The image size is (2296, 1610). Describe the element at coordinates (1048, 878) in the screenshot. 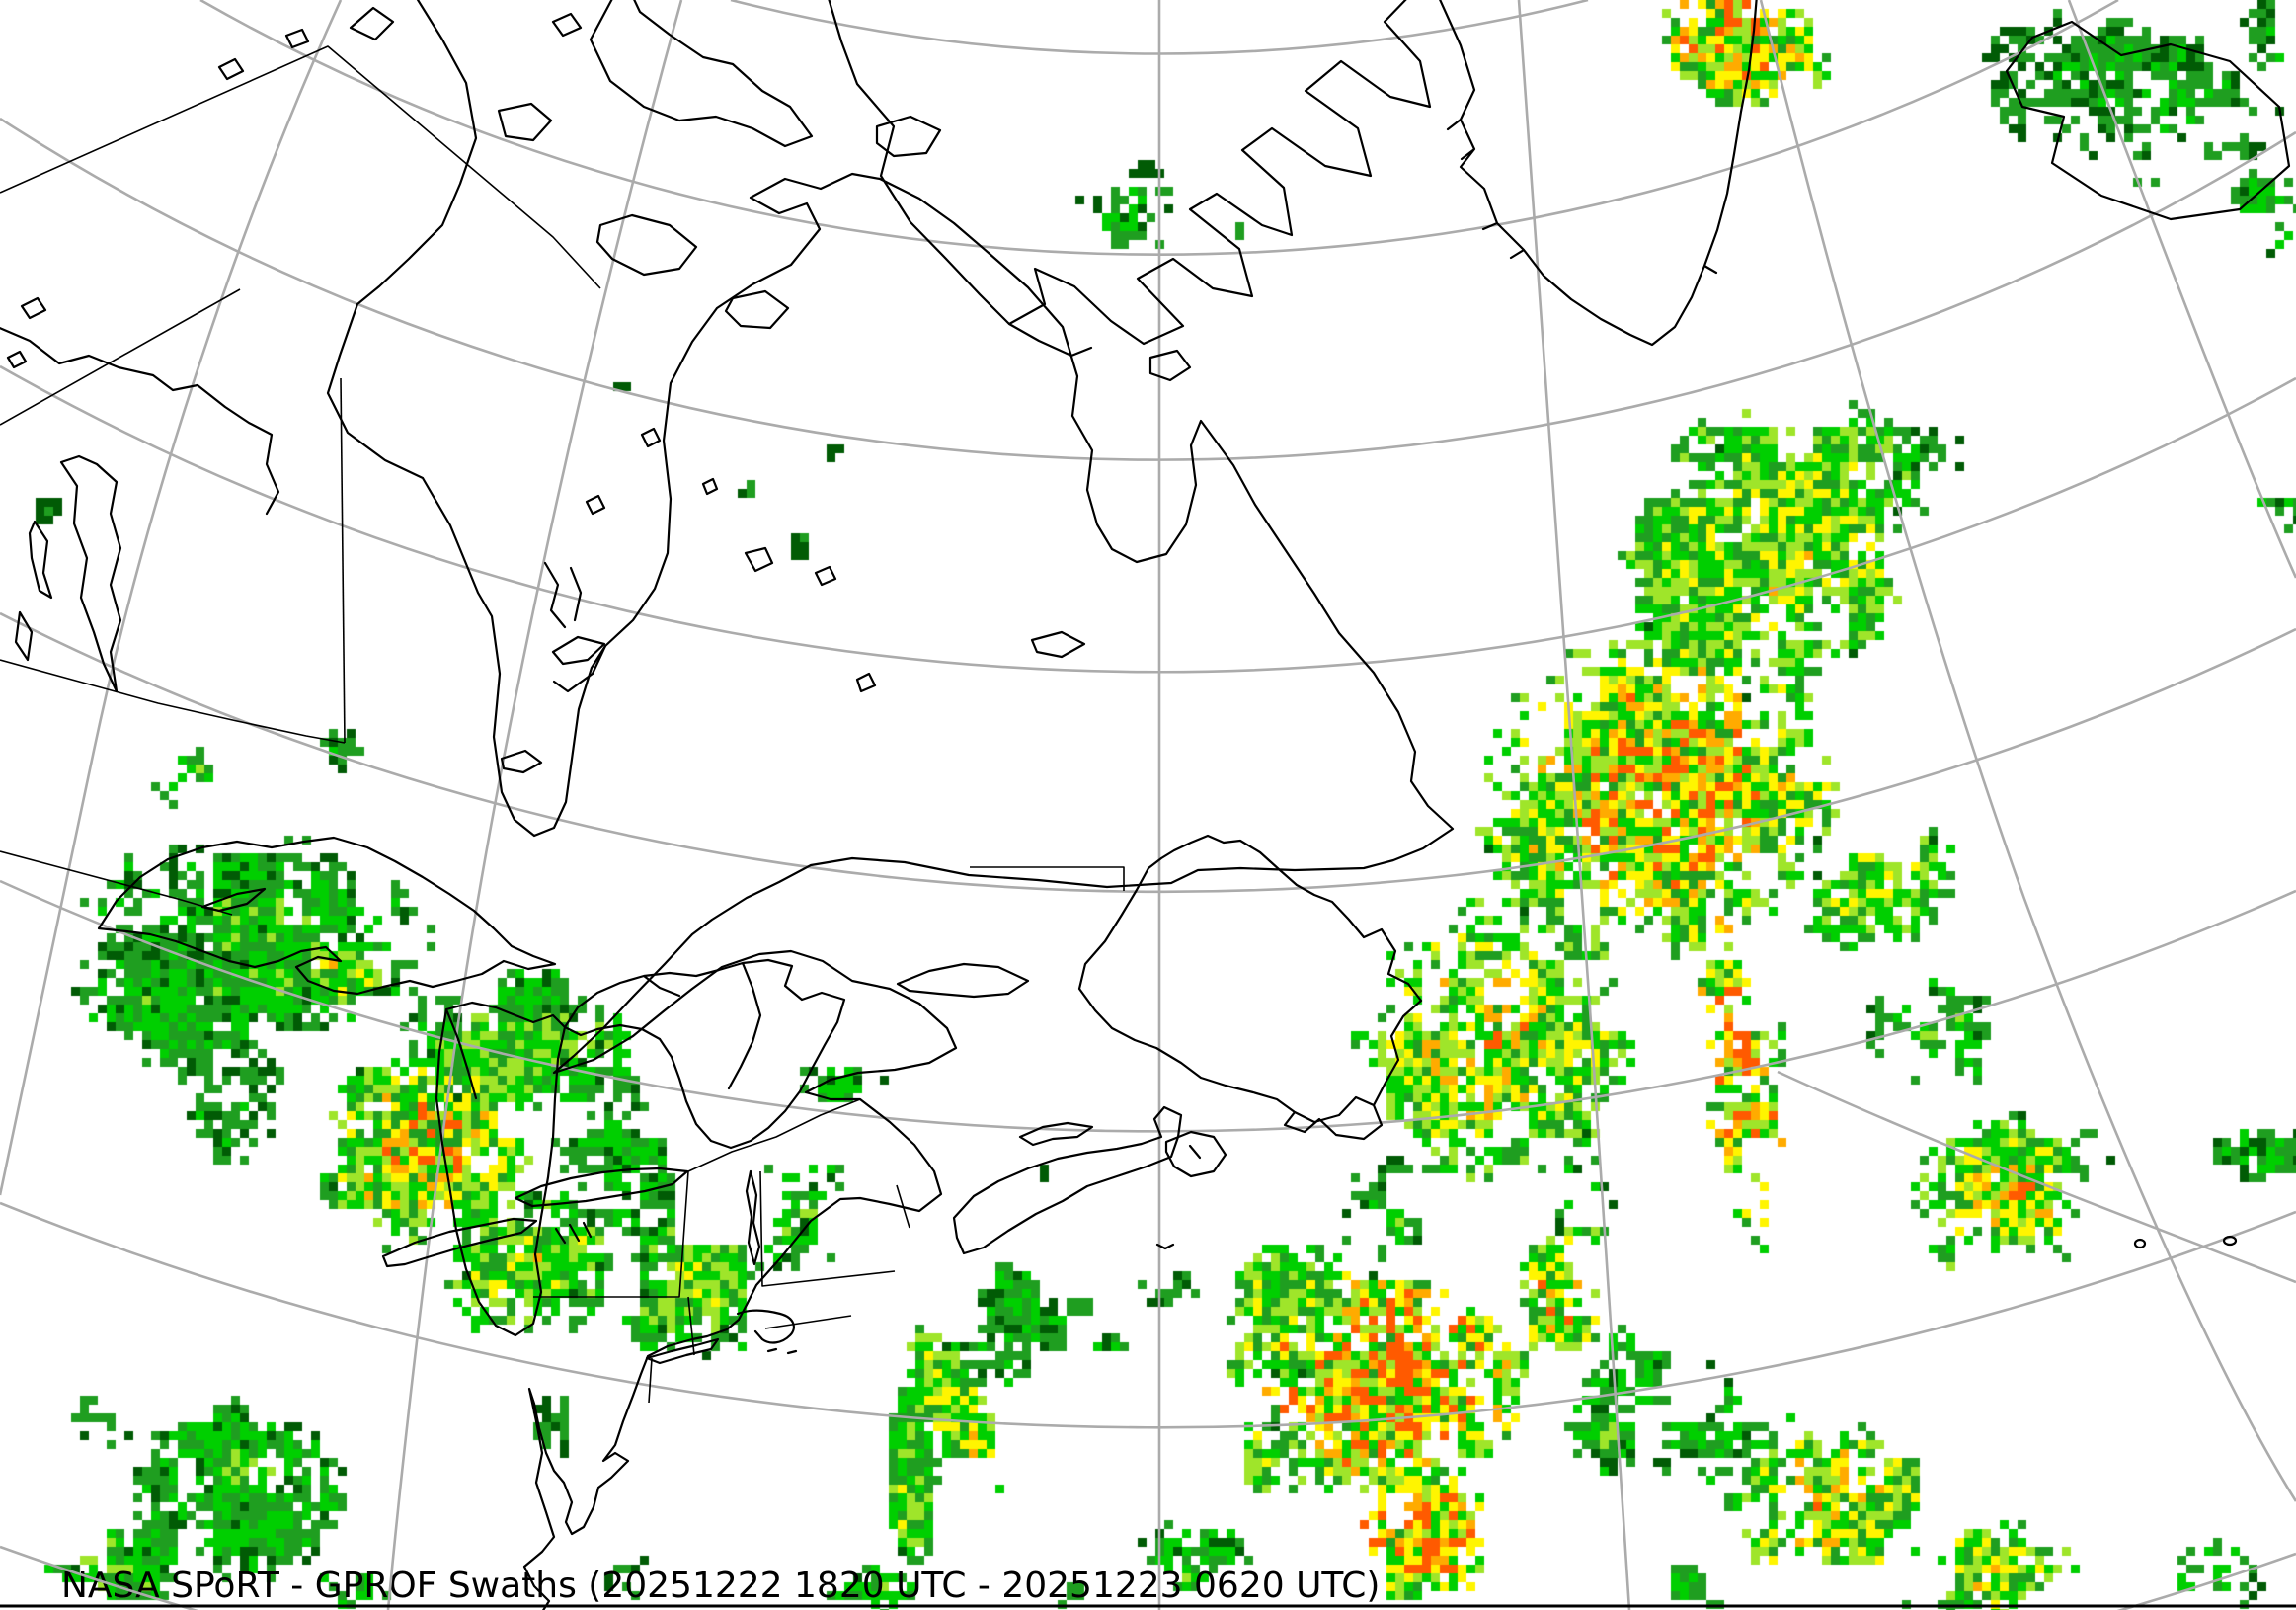

I see `quebec-labrador-border` at that location.